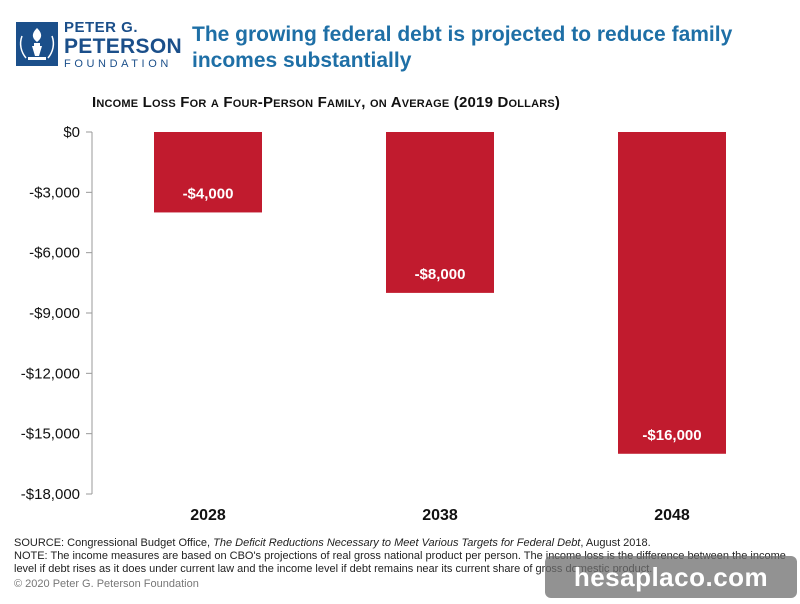  I want to click on y-tick-label: -$12,000, so click(50, 373).